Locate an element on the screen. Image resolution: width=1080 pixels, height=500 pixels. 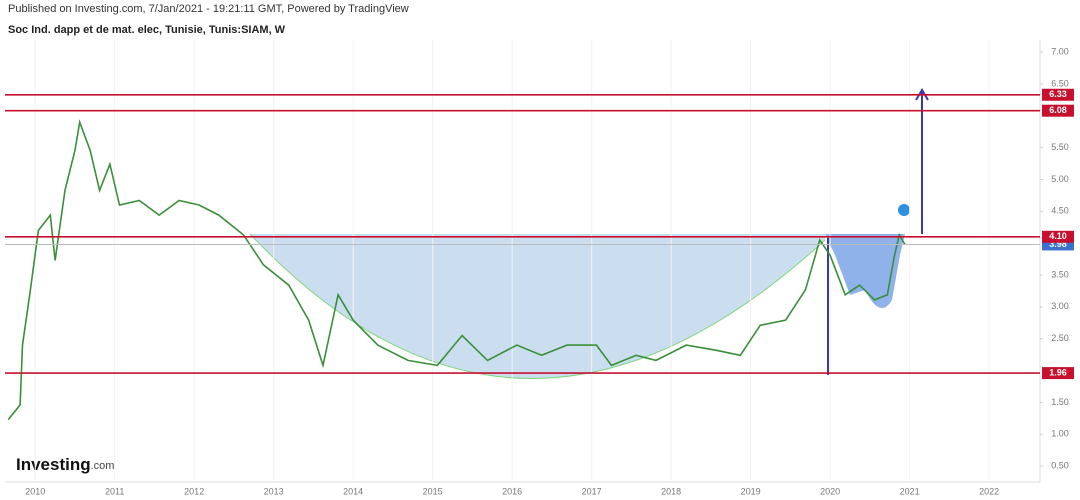
x-tick-label: 2020 is located at coordinates (830, 491).